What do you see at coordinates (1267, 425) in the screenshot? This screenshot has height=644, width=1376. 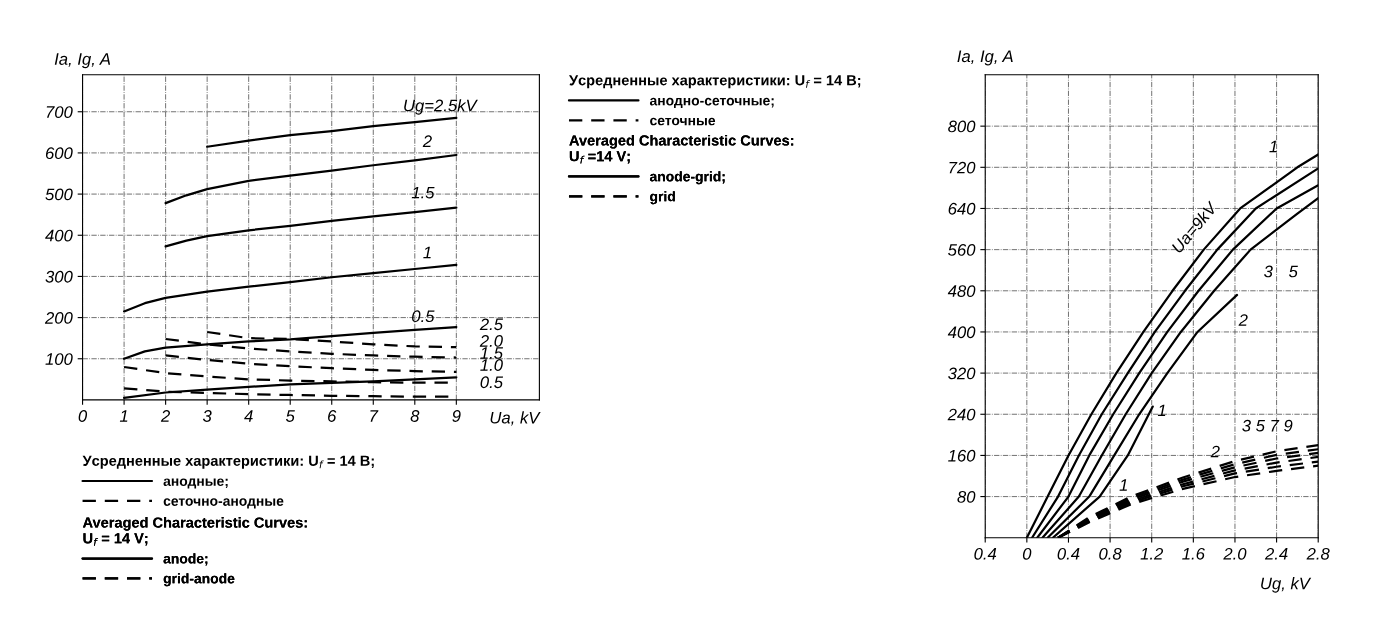 I see `annotation: 3 5 7 9` at bounding box center [1267, 425].